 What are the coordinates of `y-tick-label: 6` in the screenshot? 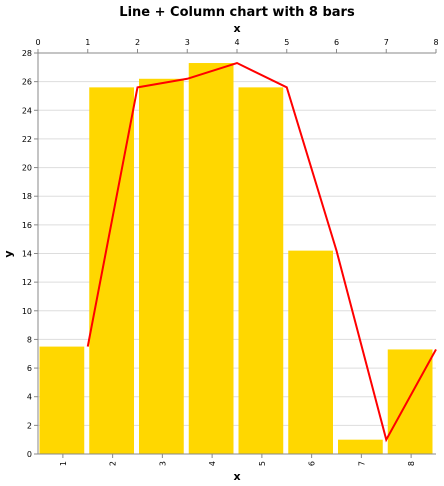 It's located at (29, 368).